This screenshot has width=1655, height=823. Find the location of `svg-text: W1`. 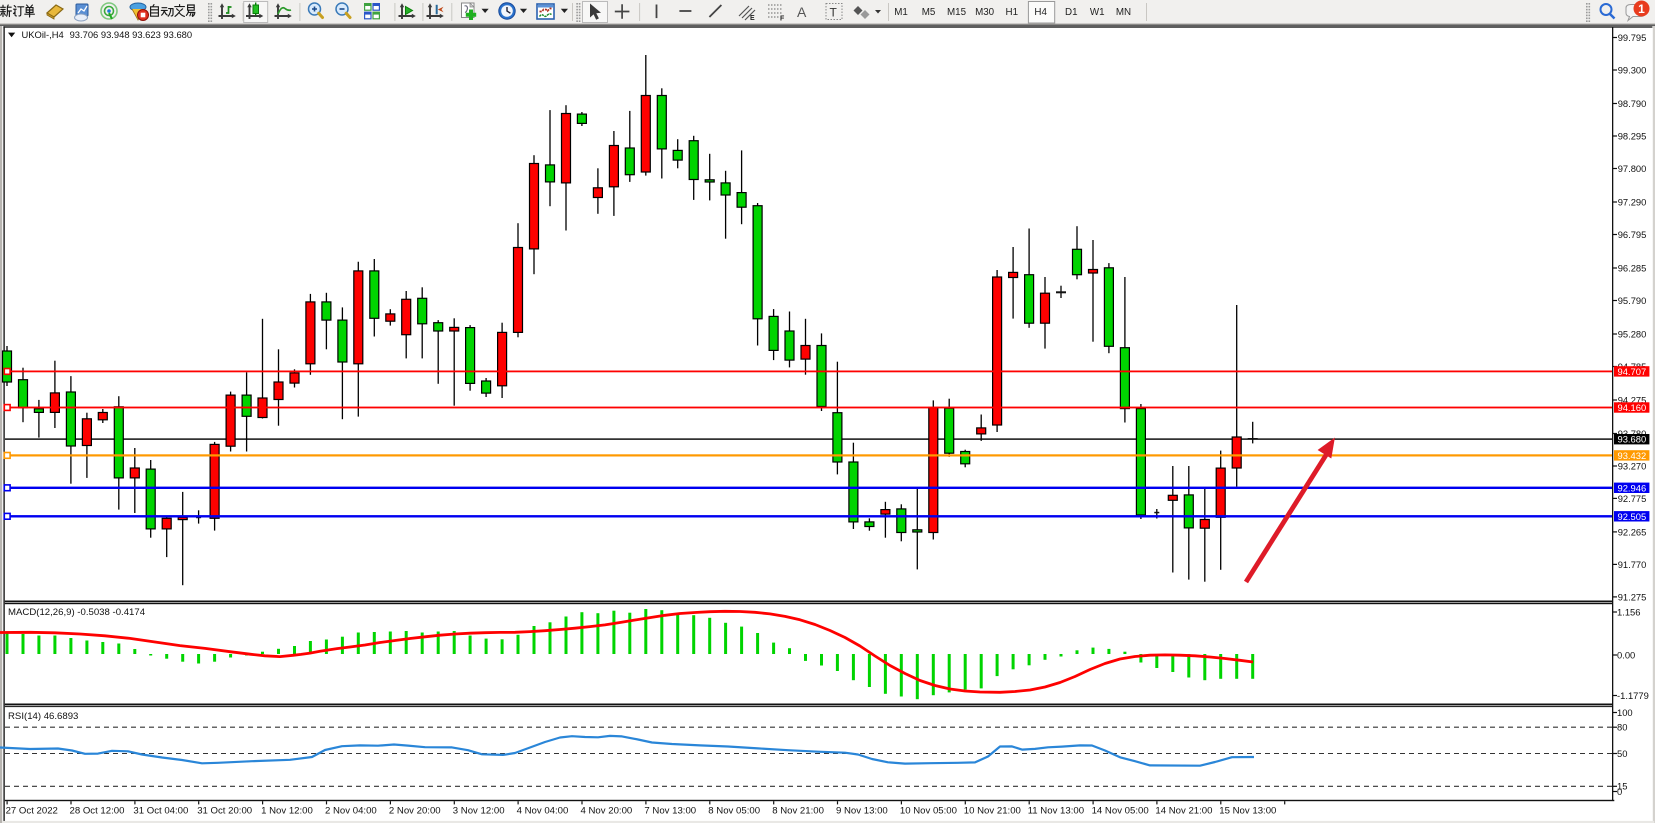

svg-text: W1 is located at coordinates (1097, 12).